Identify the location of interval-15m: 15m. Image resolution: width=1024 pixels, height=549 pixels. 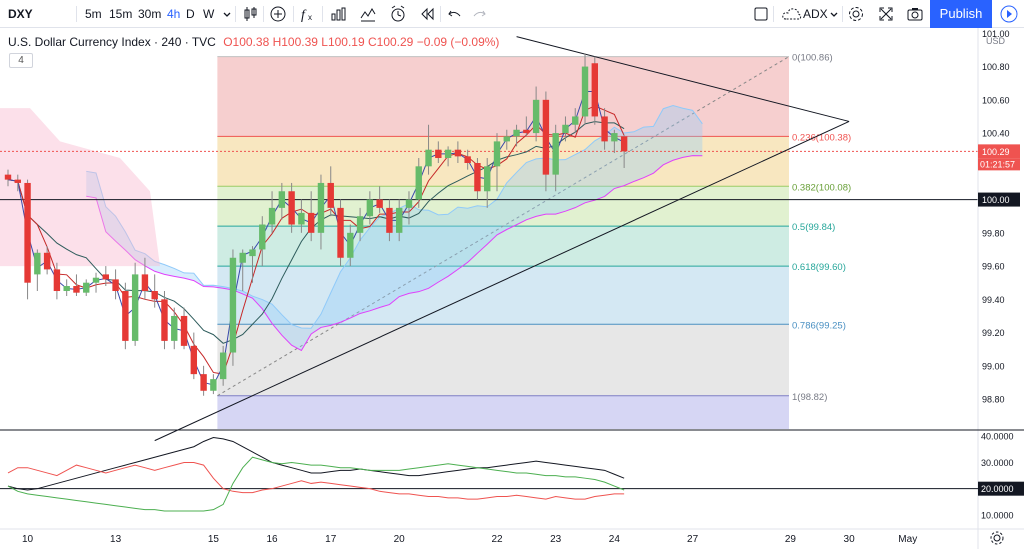
(121, 14).